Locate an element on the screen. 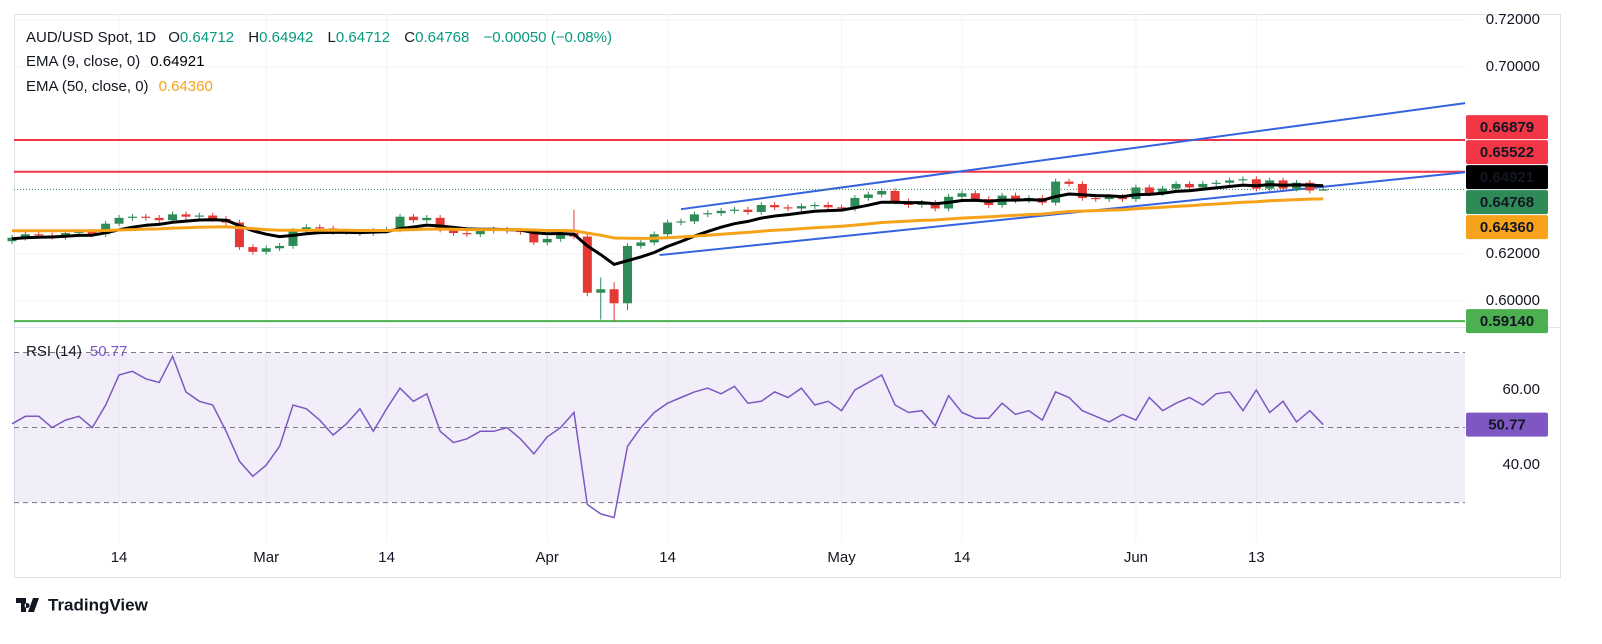  ema-legend: EMA (50, close, 0) 0.64360 is located at coordinates (119, 86).